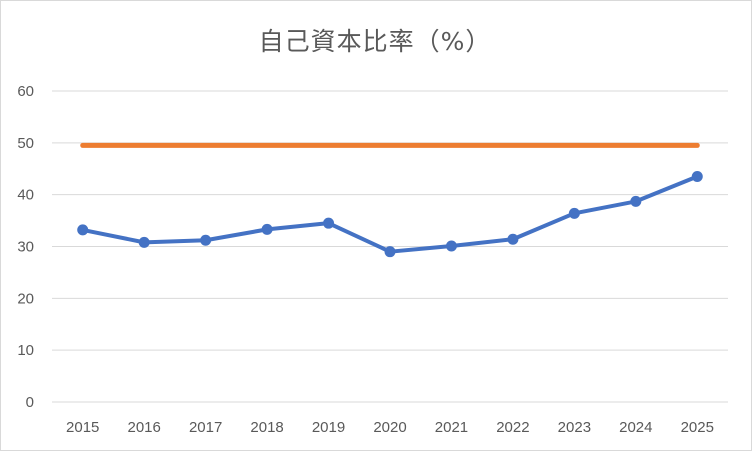  I want to click on x-tick-label: 2023, so click(574, 427).